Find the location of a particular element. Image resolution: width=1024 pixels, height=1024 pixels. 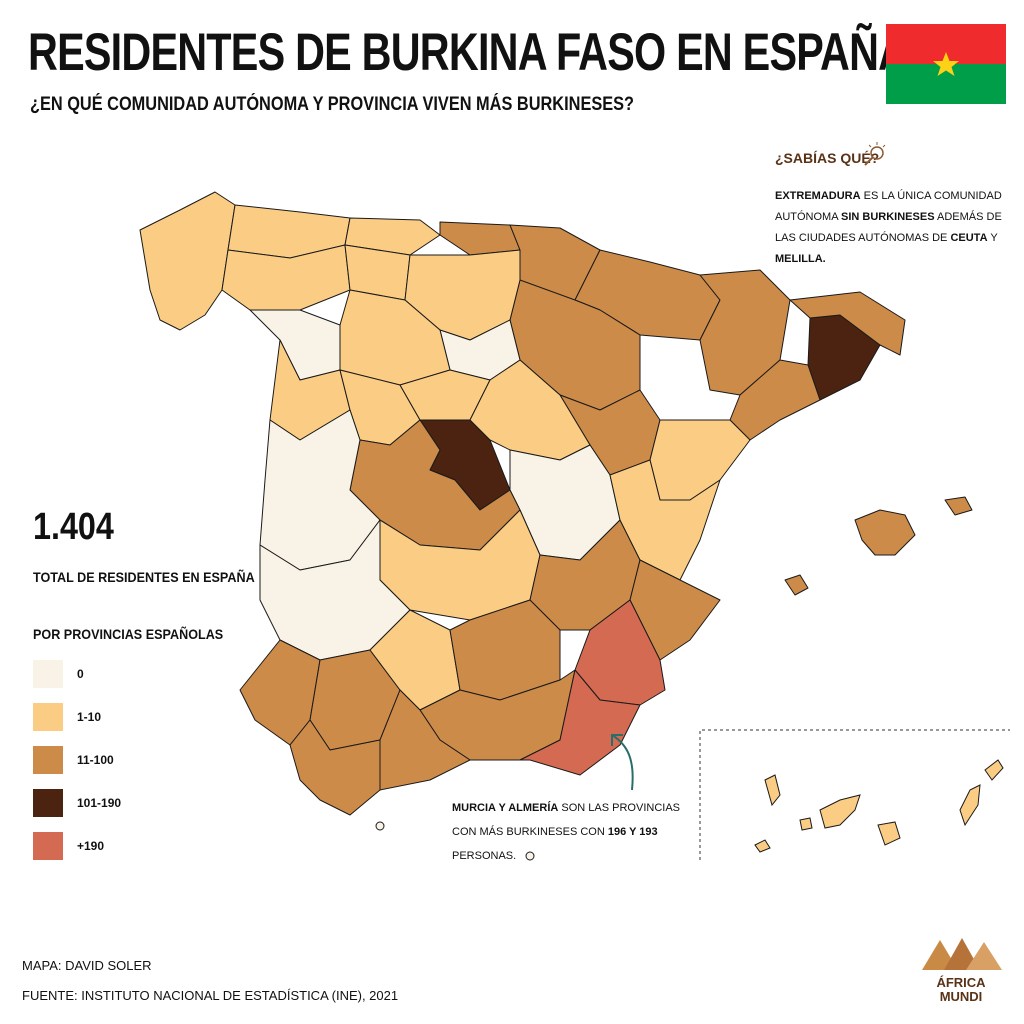

legend-label: 101-190 is located at coordinates (99, 803).